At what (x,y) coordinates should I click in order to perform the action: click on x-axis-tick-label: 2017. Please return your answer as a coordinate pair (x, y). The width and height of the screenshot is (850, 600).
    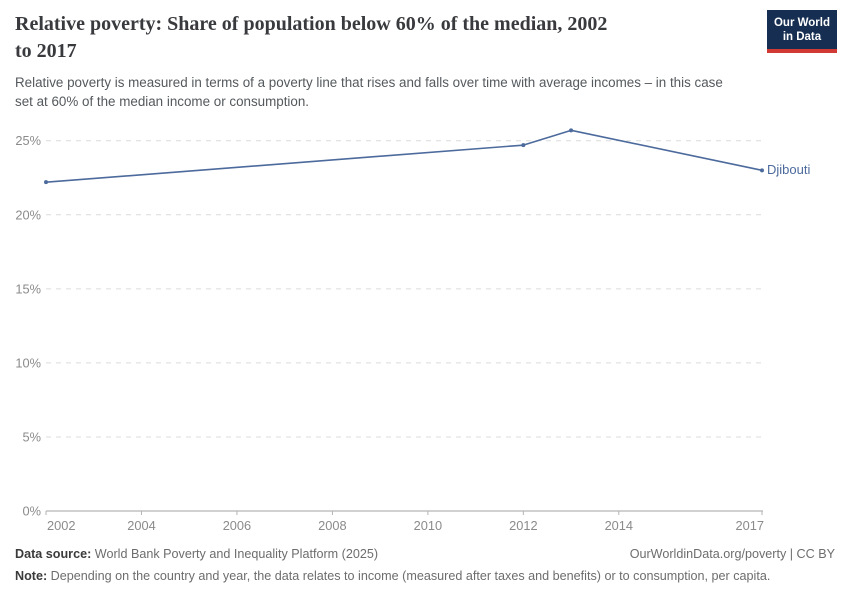
    Looking at the image, I should click on (750, 525).